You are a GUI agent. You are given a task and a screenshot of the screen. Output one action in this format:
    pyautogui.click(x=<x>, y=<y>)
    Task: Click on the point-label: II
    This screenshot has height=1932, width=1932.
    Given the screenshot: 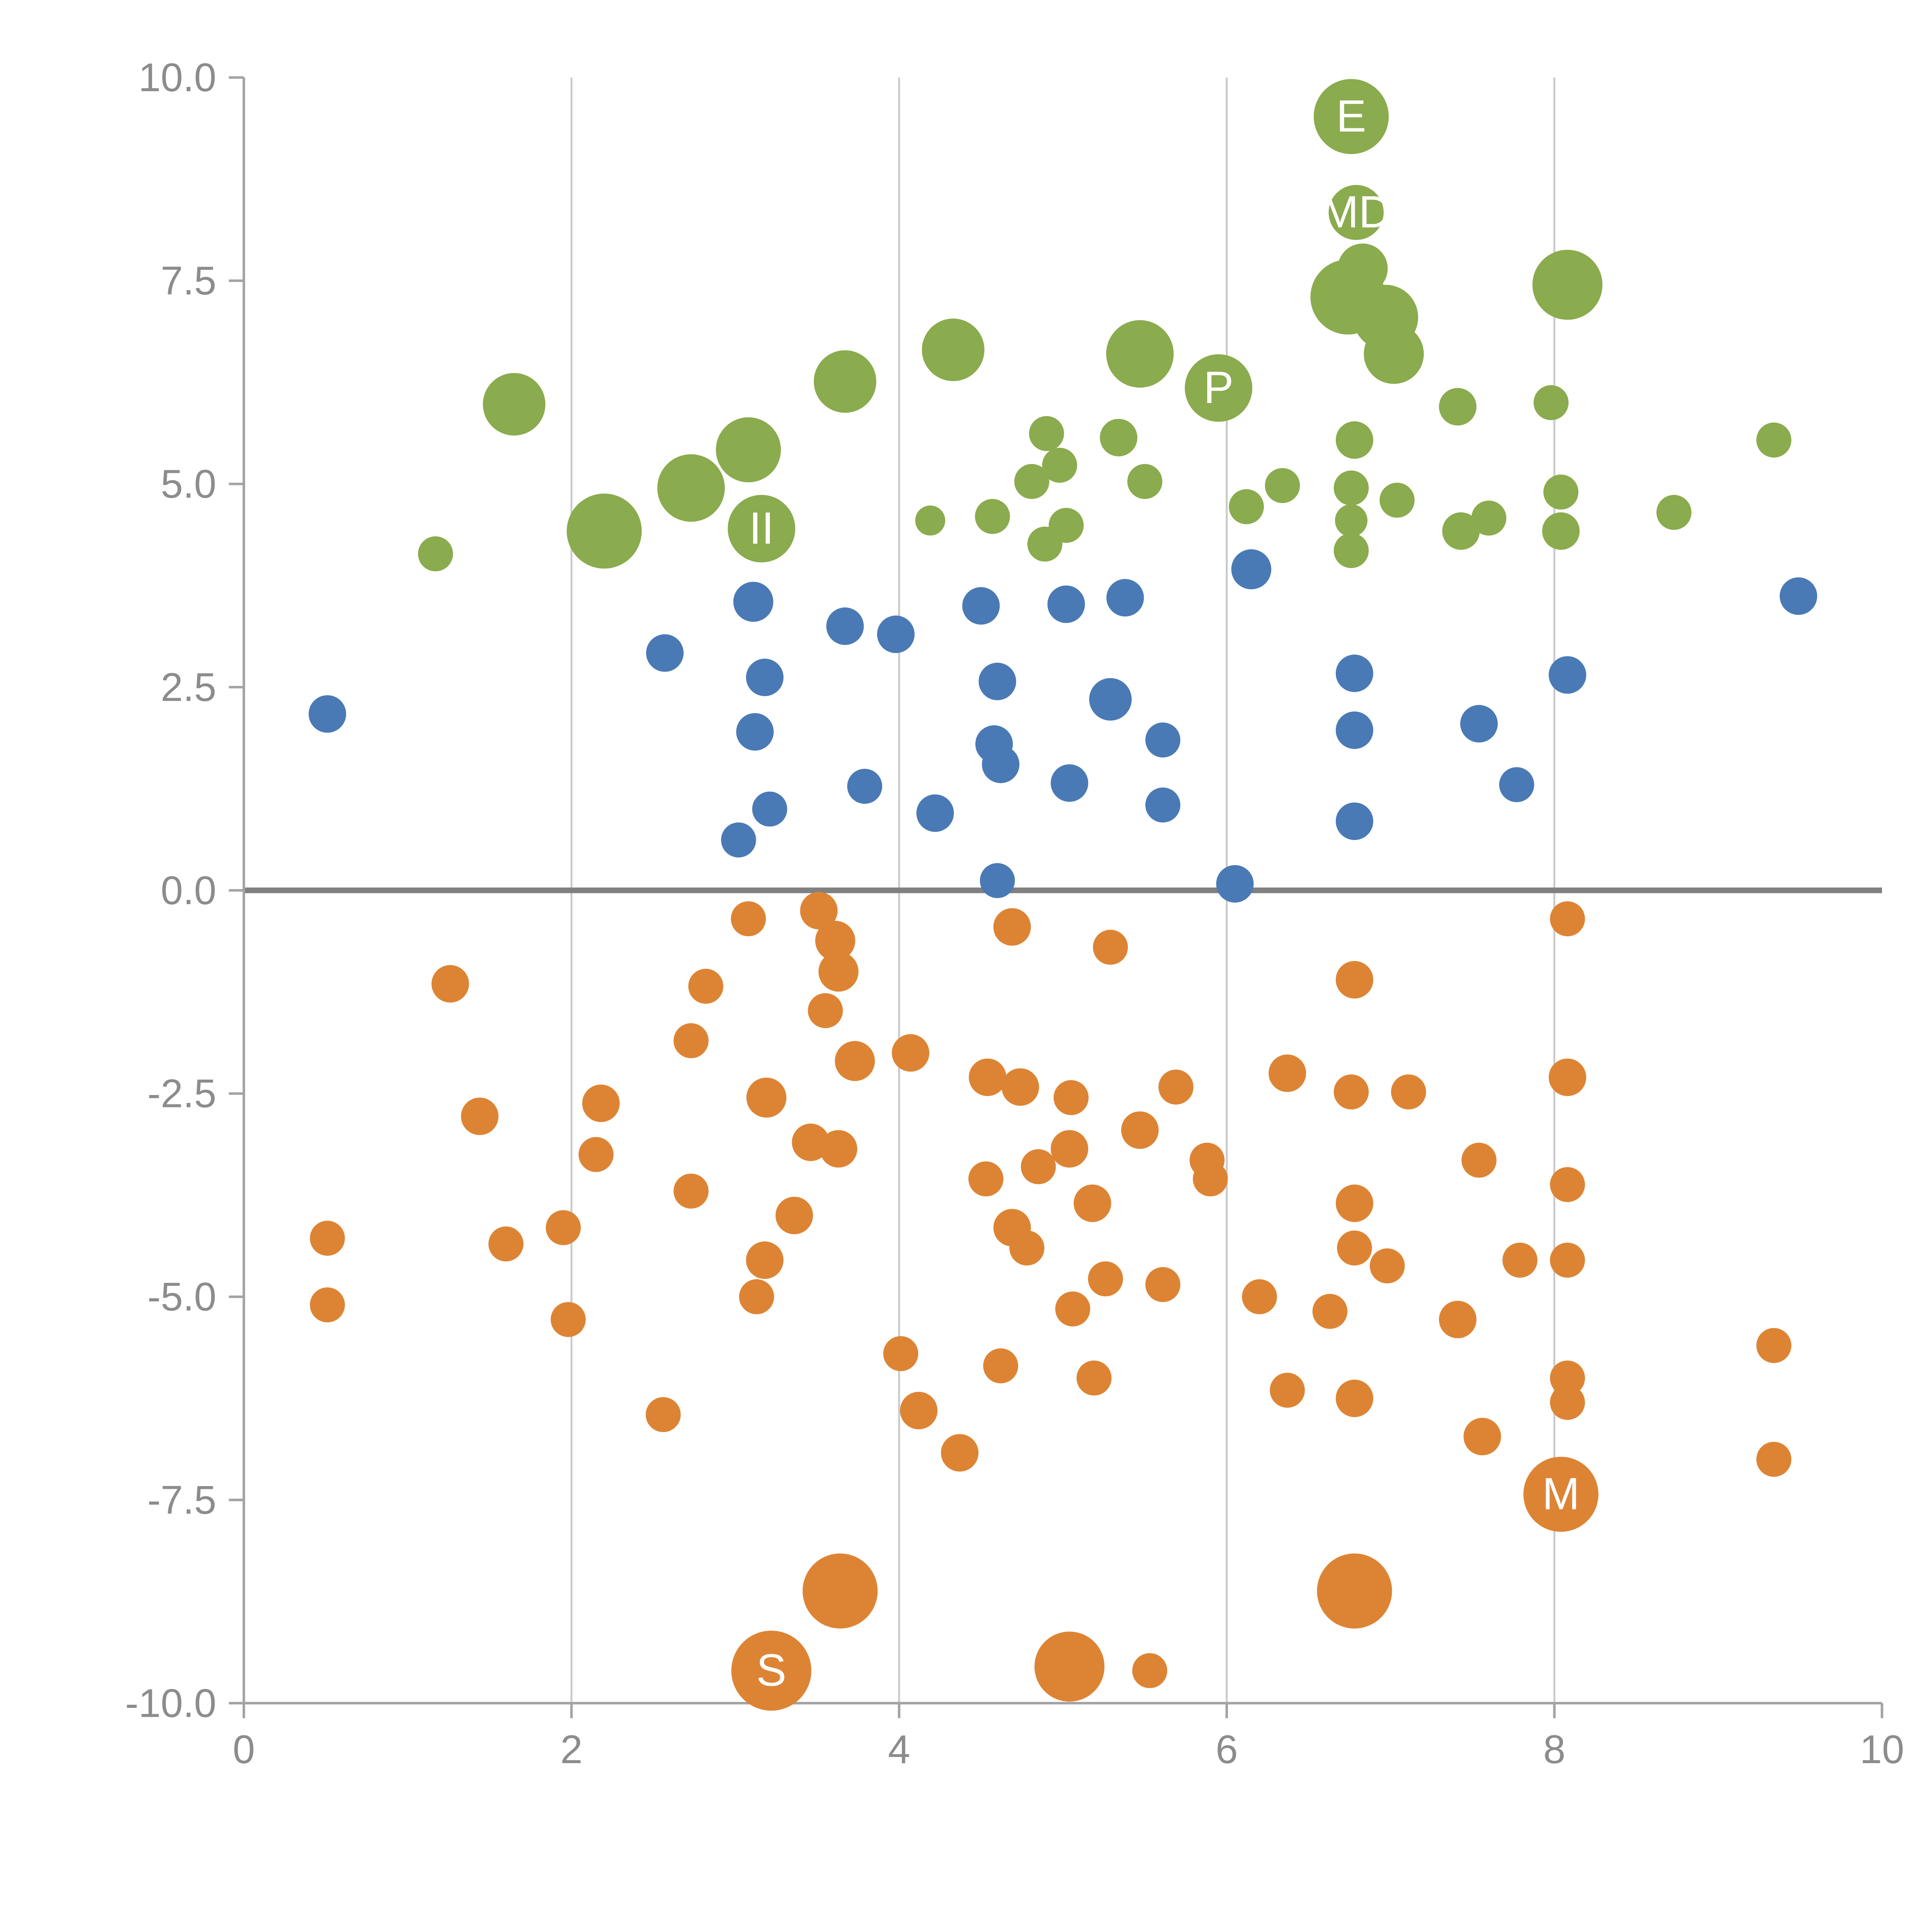 What is the action you would take?
    pyautogui.click(x=762, y=528)
    